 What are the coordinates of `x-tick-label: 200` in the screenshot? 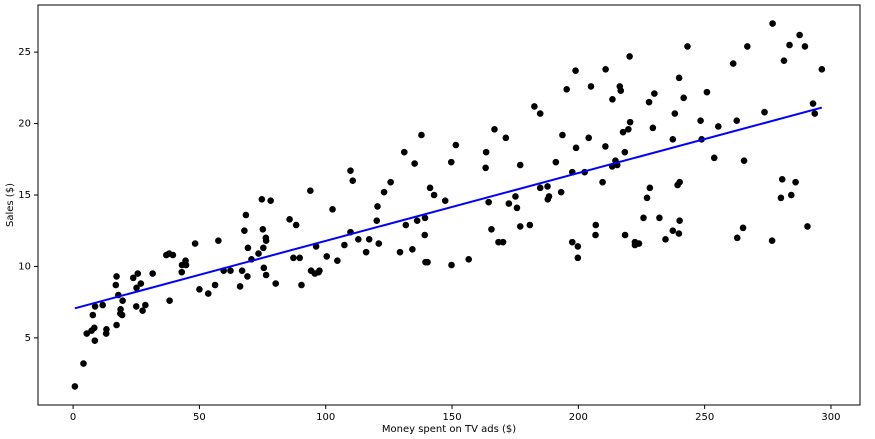 It's located at (578, 417).